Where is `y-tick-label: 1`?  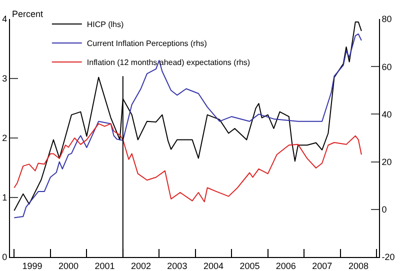 y-tick-label: 1 is located at coordinates (5, 197).